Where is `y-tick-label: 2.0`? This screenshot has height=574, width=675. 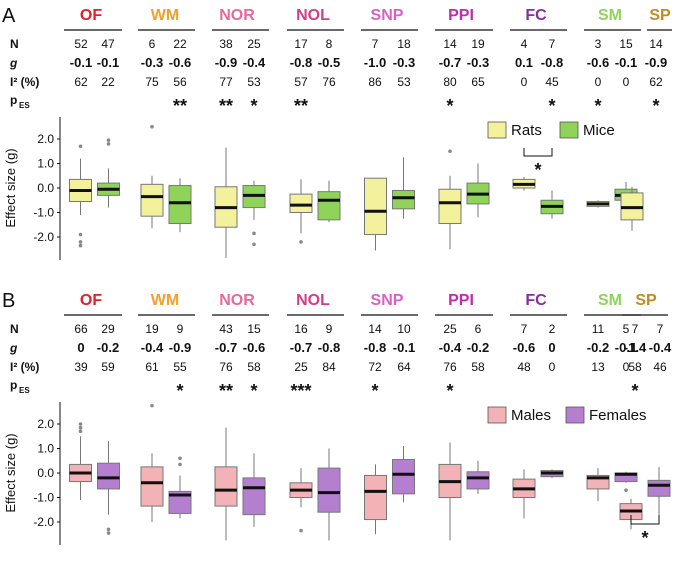
y-tick-label: 2.0 is located at coordinates (45, 424).